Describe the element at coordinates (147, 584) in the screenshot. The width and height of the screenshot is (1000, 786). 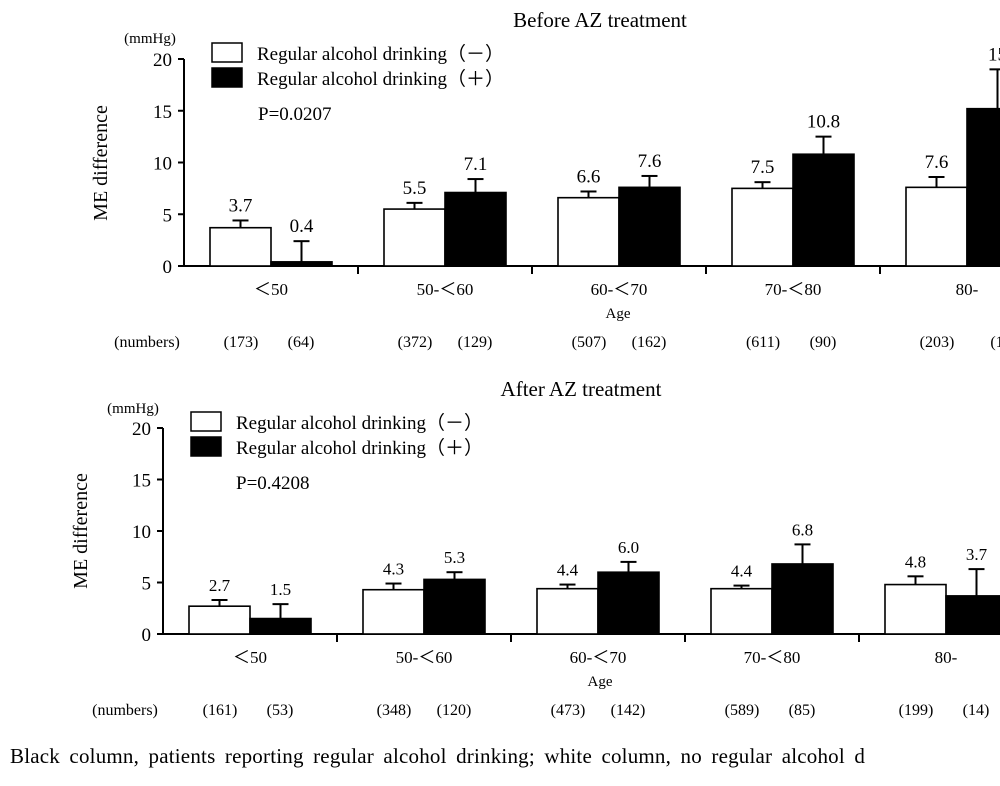
I see `chart2-y-tick-label: 5` at that location.